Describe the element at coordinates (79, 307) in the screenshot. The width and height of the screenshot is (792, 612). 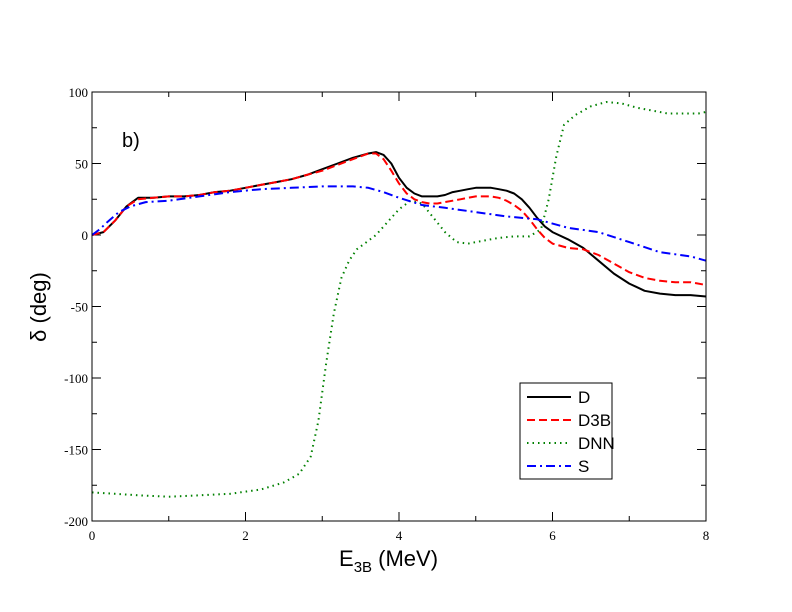
I see `y-tick-label: -50` at that location.